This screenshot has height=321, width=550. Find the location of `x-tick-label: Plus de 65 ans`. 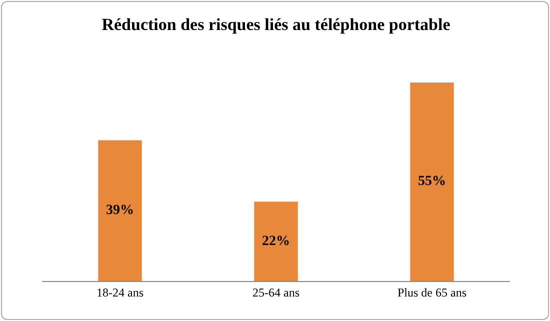

x-tick-label: Plus de 65 ans is located at coordinates (432, 292).